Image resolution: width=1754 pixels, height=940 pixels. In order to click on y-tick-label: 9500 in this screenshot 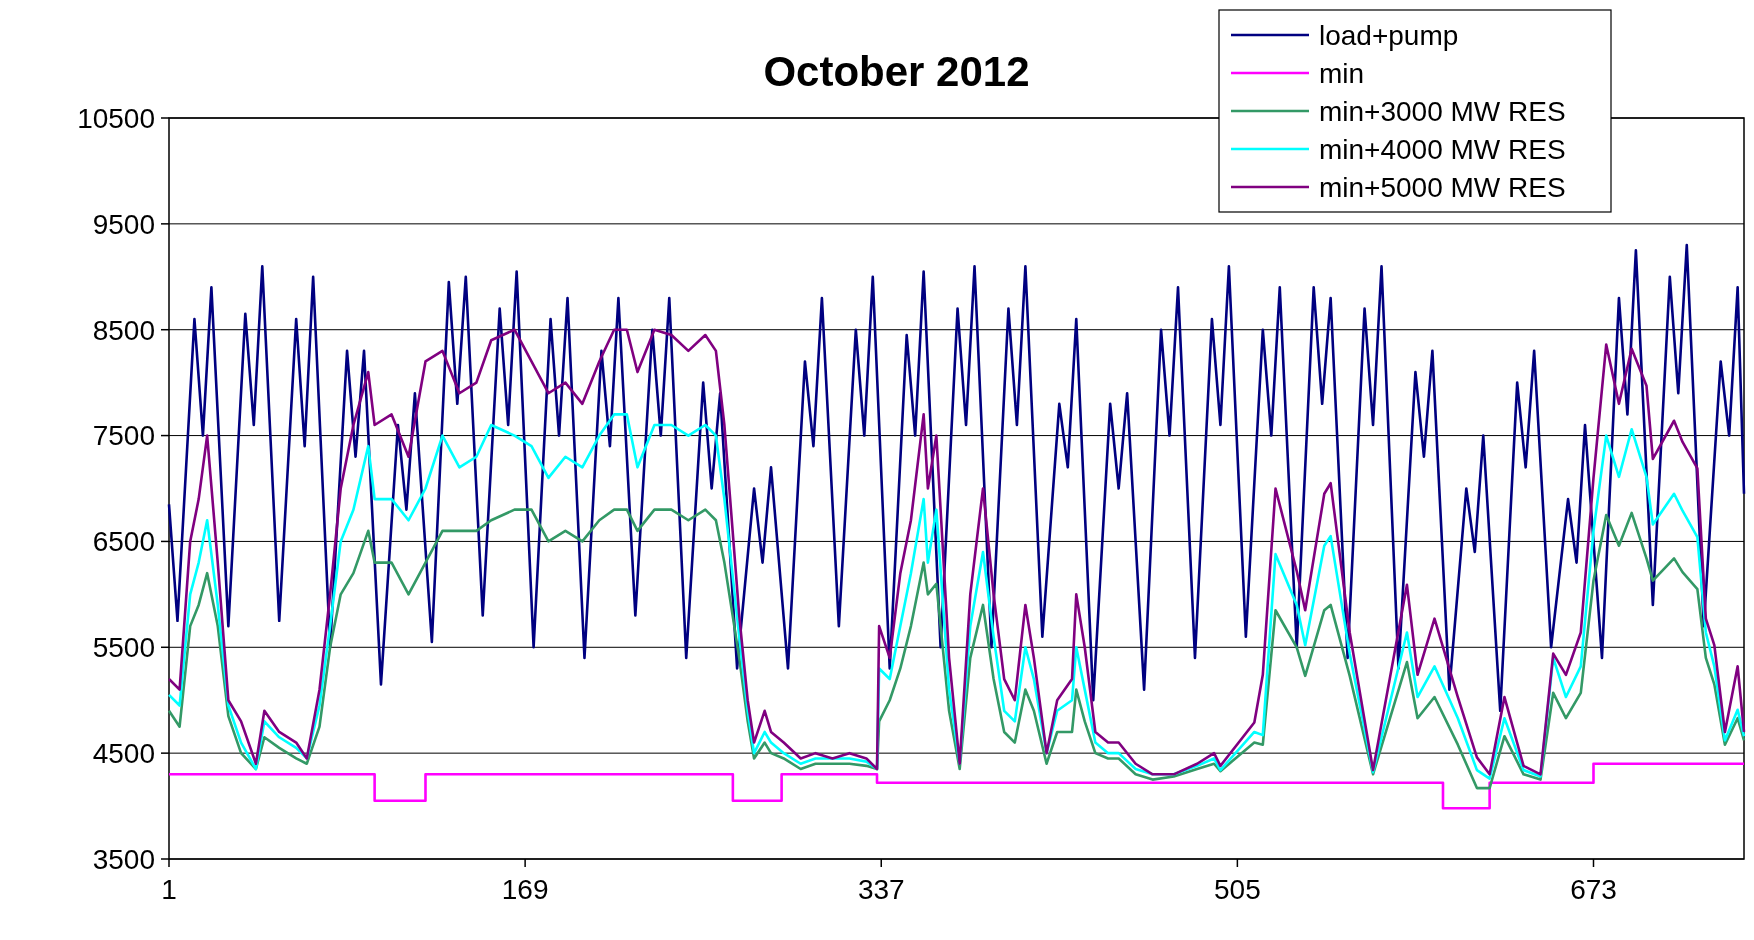, I will do `click(123, 224)`.